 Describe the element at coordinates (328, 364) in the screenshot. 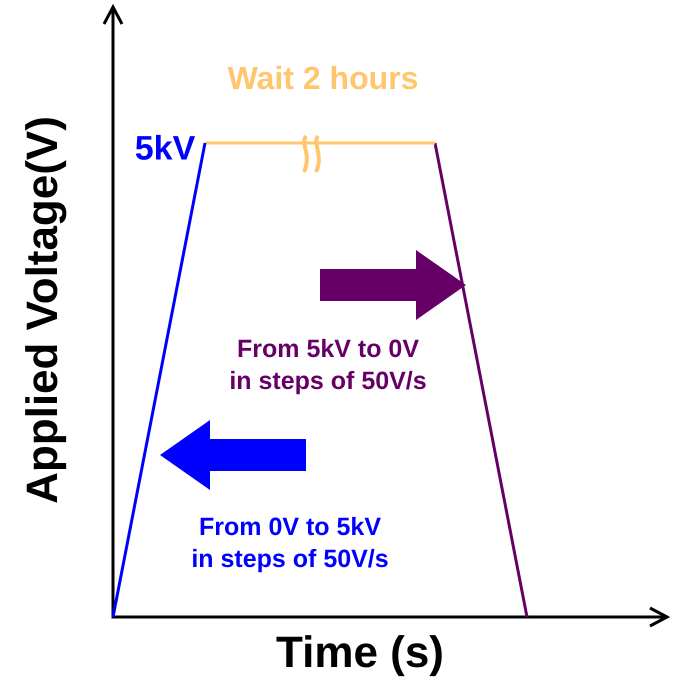

I see `annotation: From 5kV to 0V in steps of 50V/s` at that location.